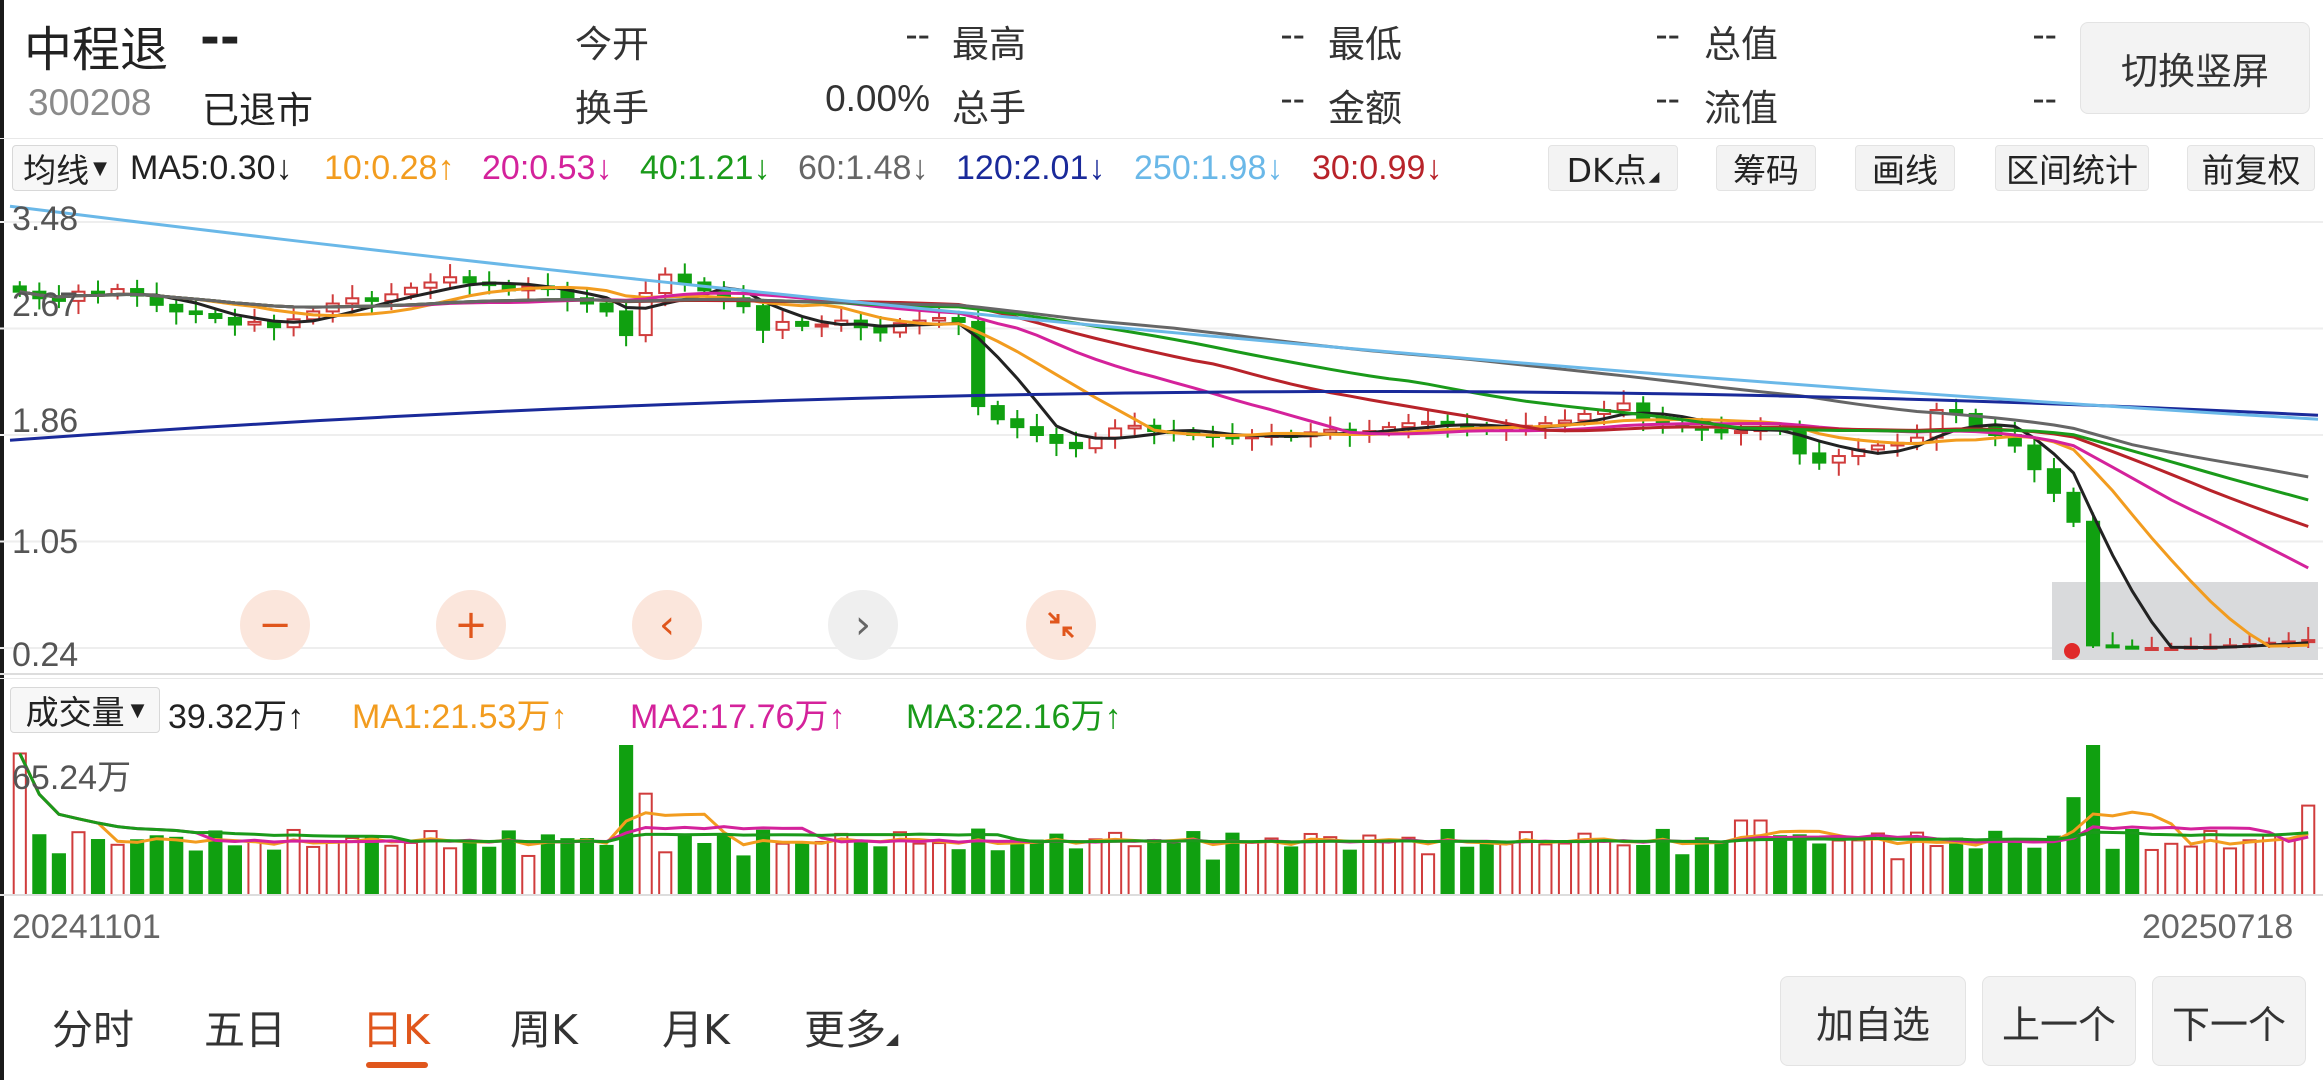 Image resolution: width=2323 pixels, height=1080 pixels. What do you see at coordinates (1741, 108) in the screenshot?
I see `quote-label-float-cap: 流值` at bounding box center [1741, 108].